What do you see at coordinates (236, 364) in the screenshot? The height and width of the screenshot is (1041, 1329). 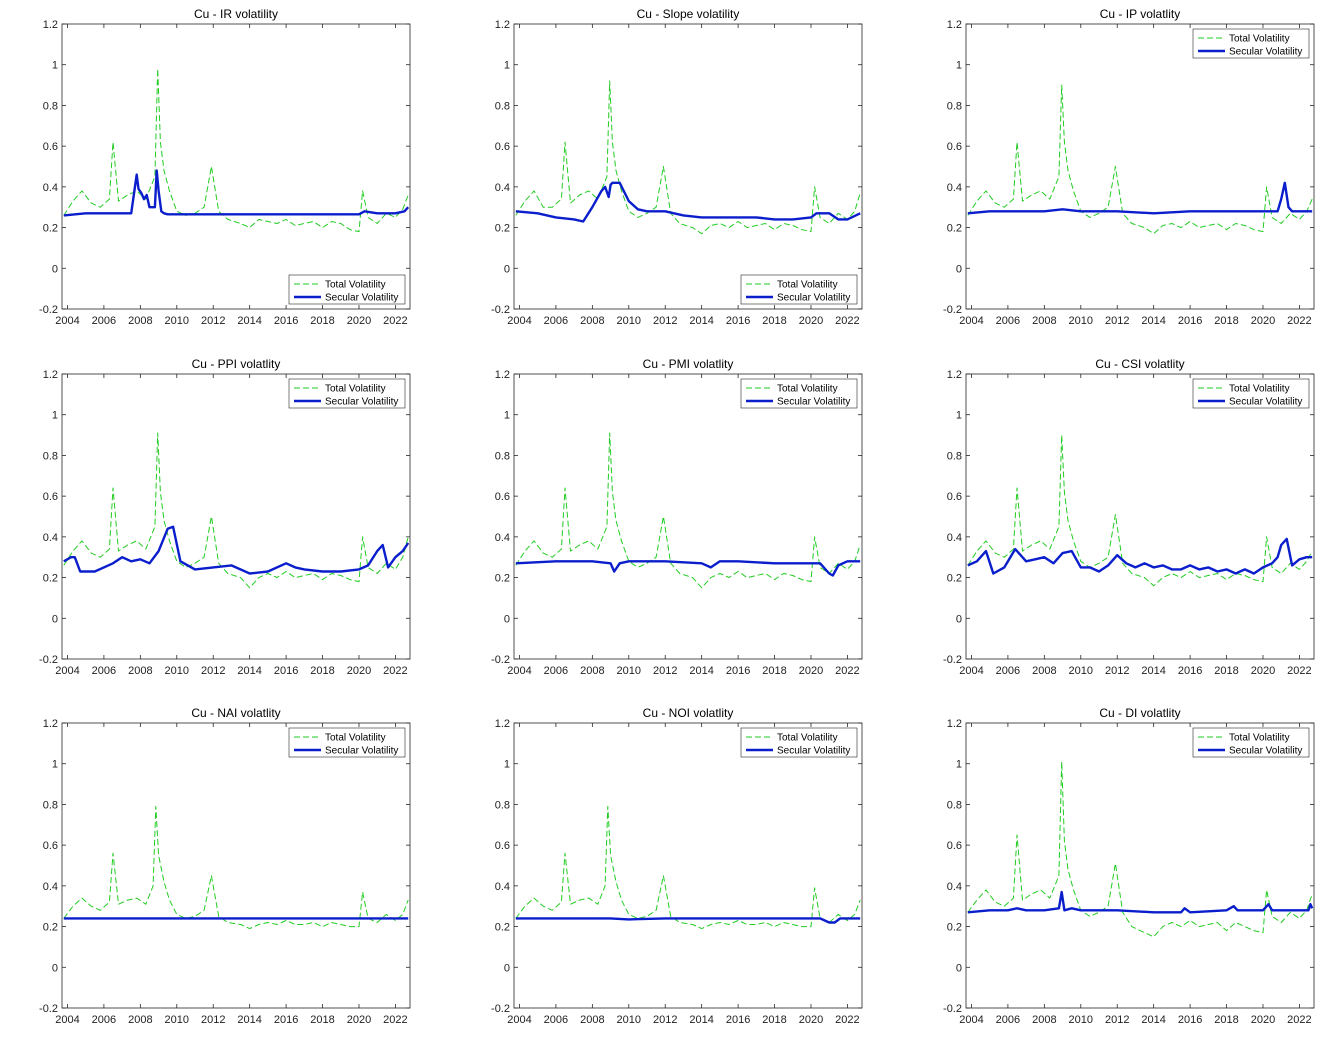 I see `chart-title: Cu - PPI volatlity` at bounding box center [236, 364].